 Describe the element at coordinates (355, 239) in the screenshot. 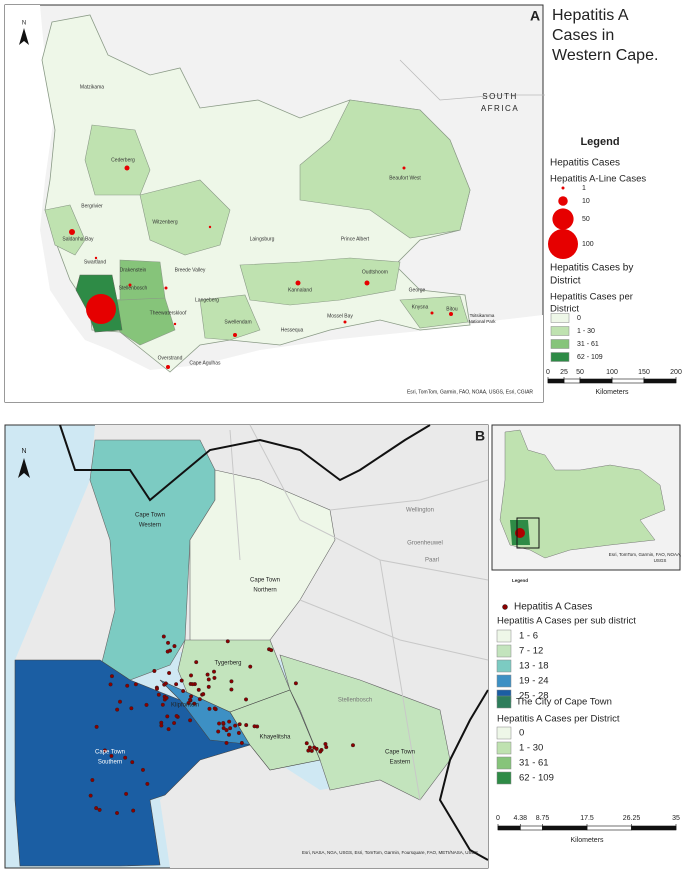

I see `place-label: Prince Albert` at that location.